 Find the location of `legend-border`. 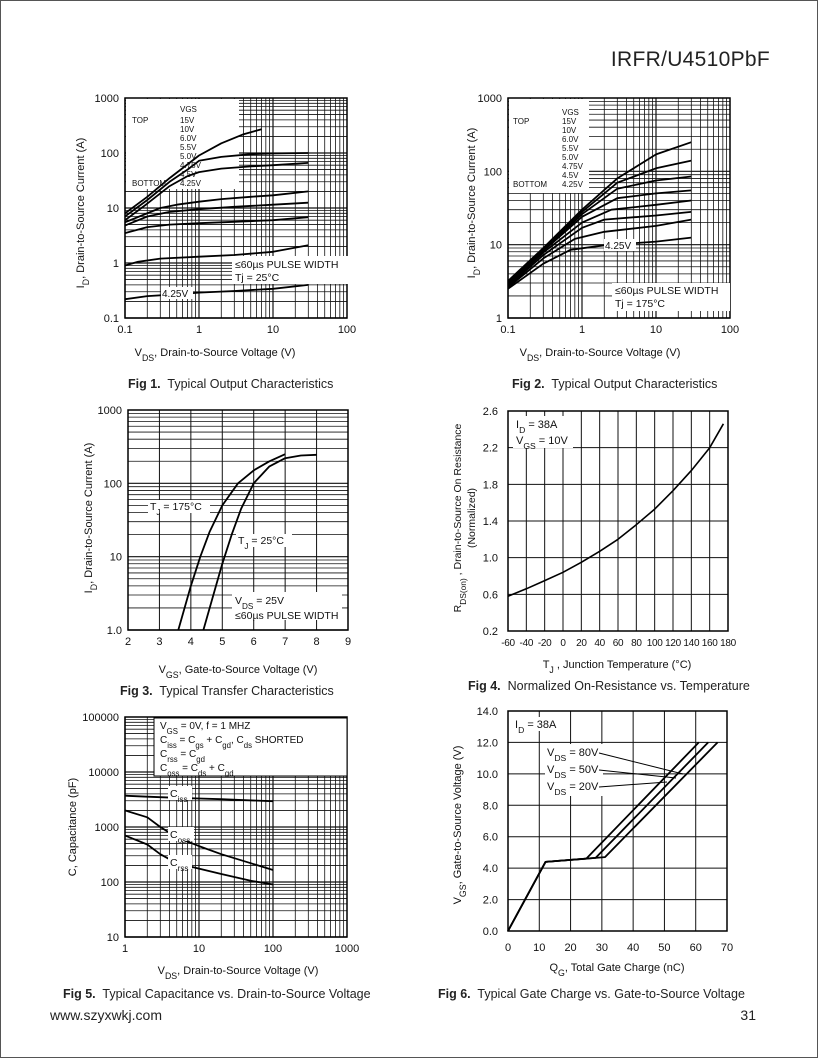

legend-border is located at coordinates (250, 747).